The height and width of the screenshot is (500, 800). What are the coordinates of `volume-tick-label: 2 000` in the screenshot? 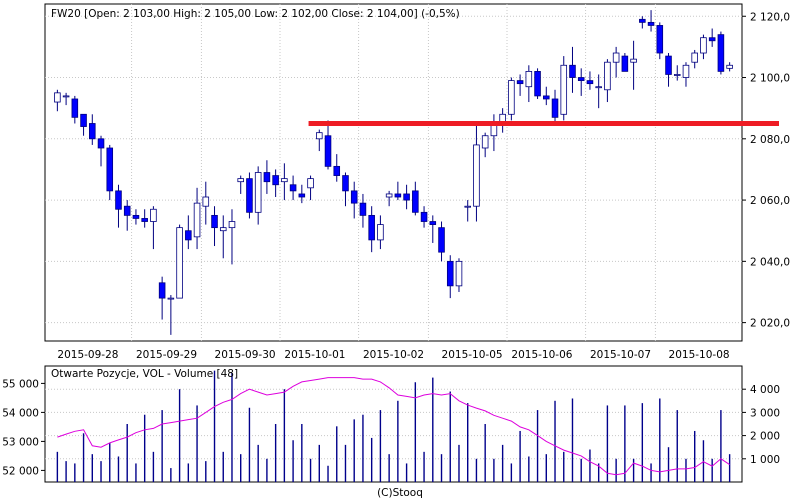 It's located at (765, 437).